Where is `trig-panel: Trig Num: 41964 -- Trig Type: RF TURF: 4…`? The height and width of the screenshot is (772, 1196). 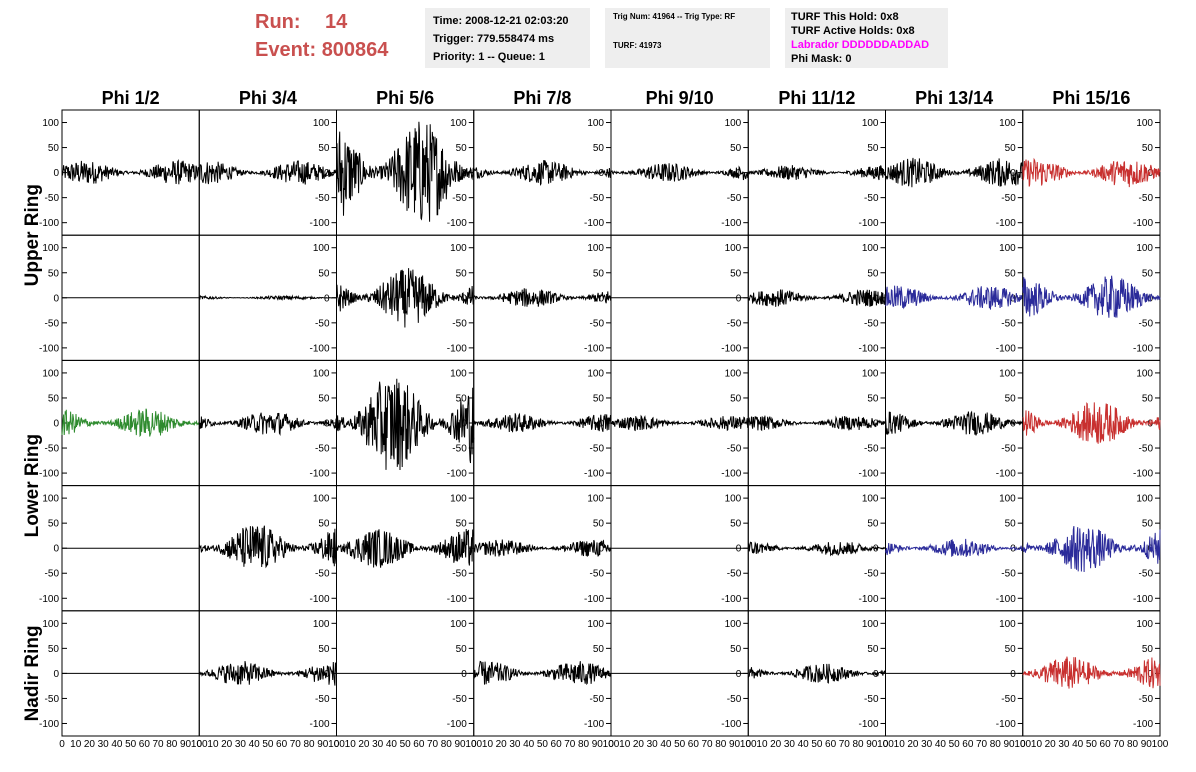
trig-panel: Trig Num: 41964 -- Trig Type: RF TURF: 4… is located at coordinates (687, 38).